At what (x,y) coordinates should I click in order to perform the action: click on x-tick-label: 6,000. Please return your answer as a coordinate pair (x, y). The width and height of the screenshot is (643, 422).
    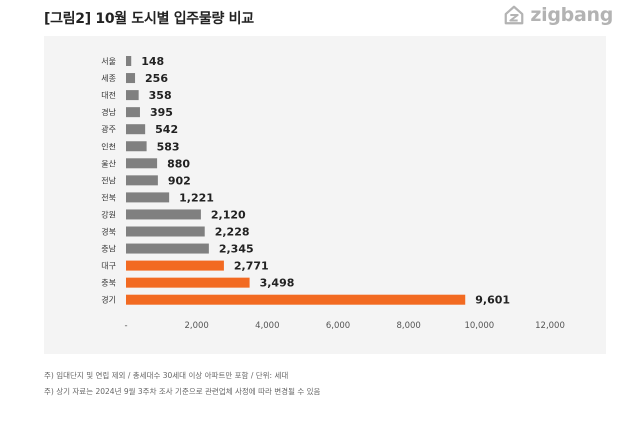
    Looking at the image, I should click on (338, 326).